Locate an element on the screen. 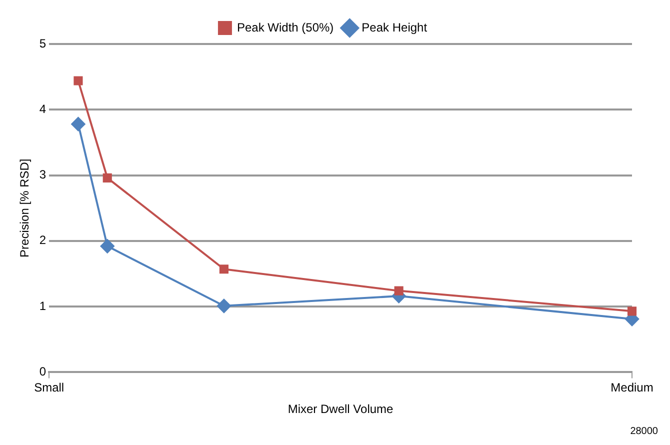 This screenshot has height=445, width=670. x-tick-label: Medium is located at coordinates (632, 387).